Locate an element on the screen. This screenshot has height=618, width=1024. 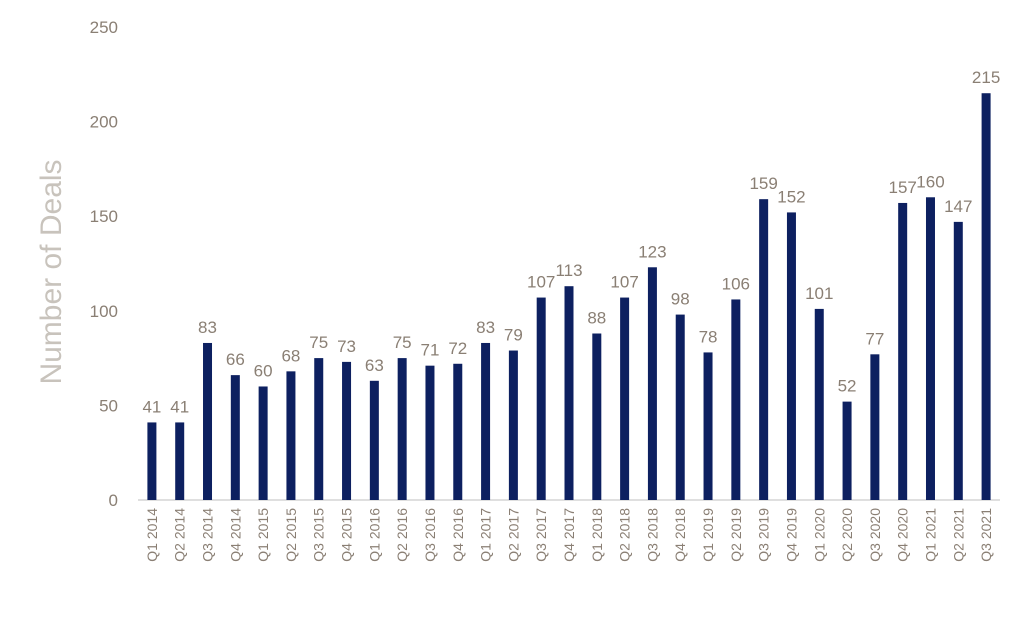
x-tick-label: Q3 2014 is located at coordinates (208, 535).